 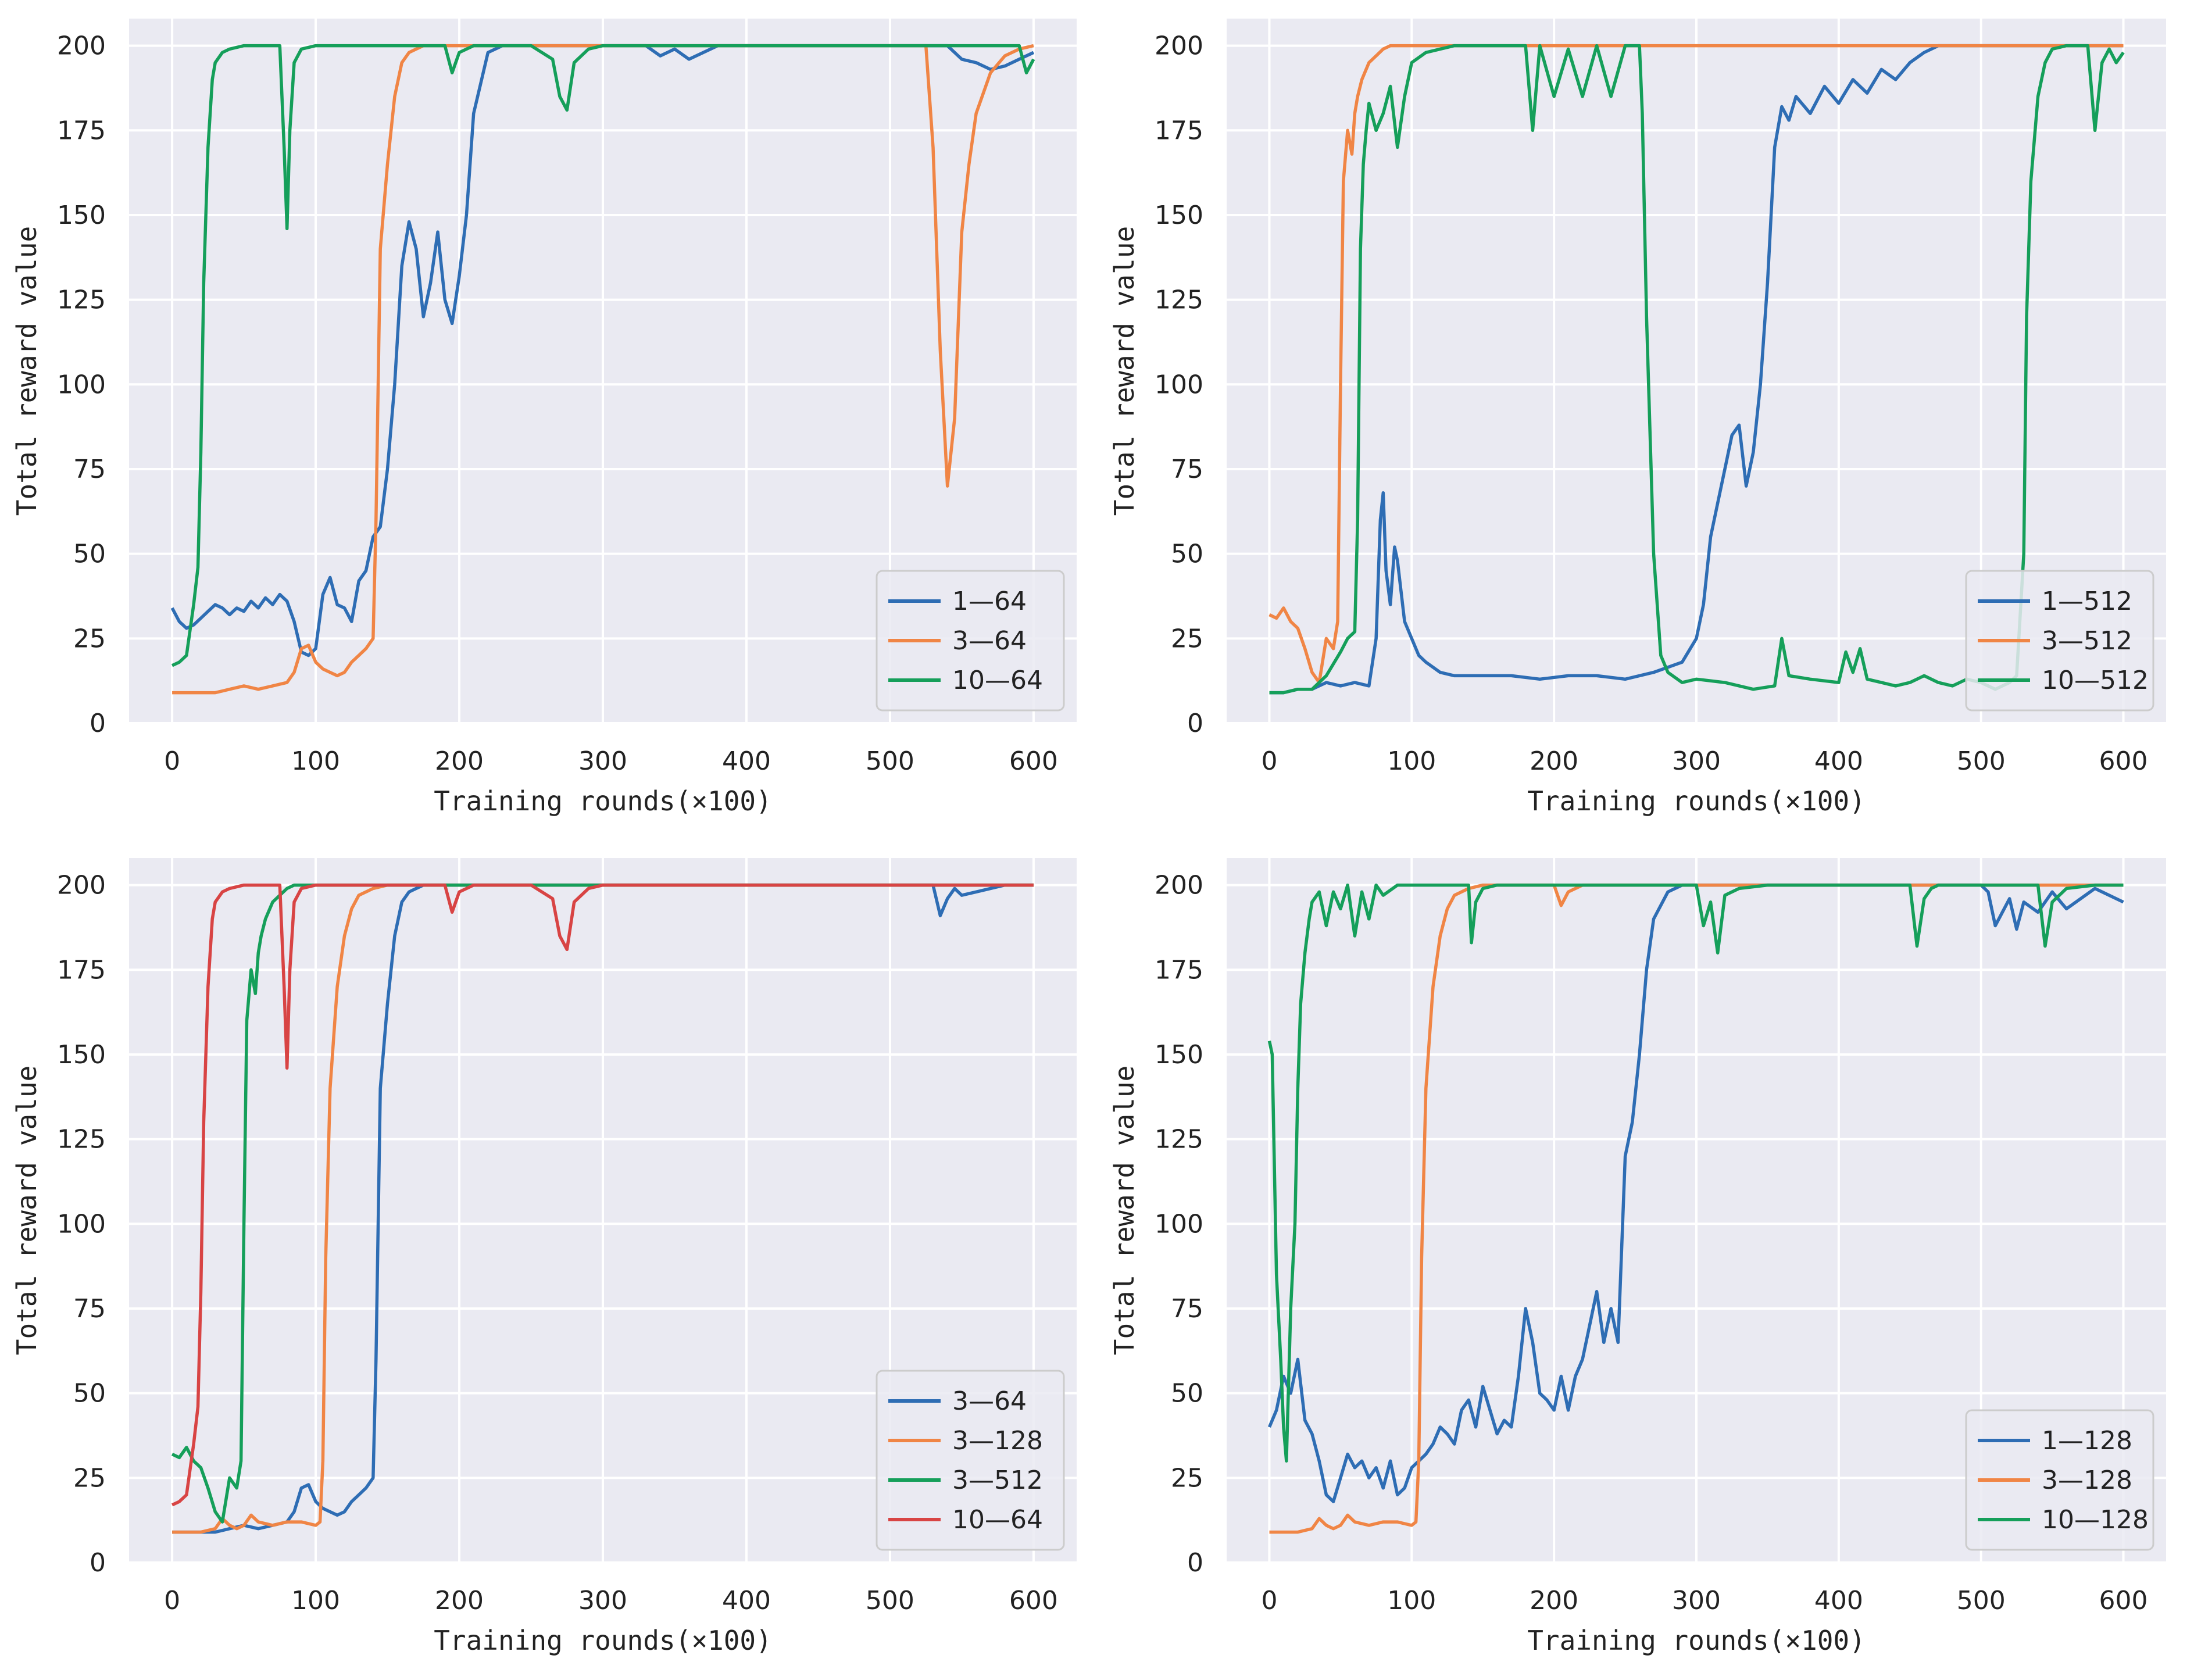 What do you see at coordinates (2087, 602) in the screenshot?
I see `legend-label: 1—512` at bounding box center [2087, 602].